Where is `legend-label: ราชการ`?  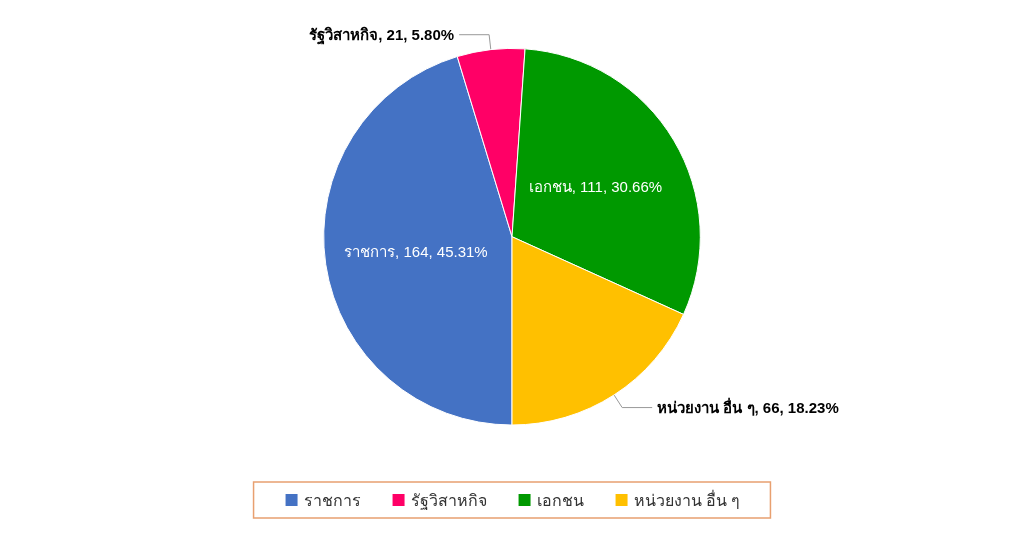
legend-label: ราชการ is located at coordinates (332, 500).